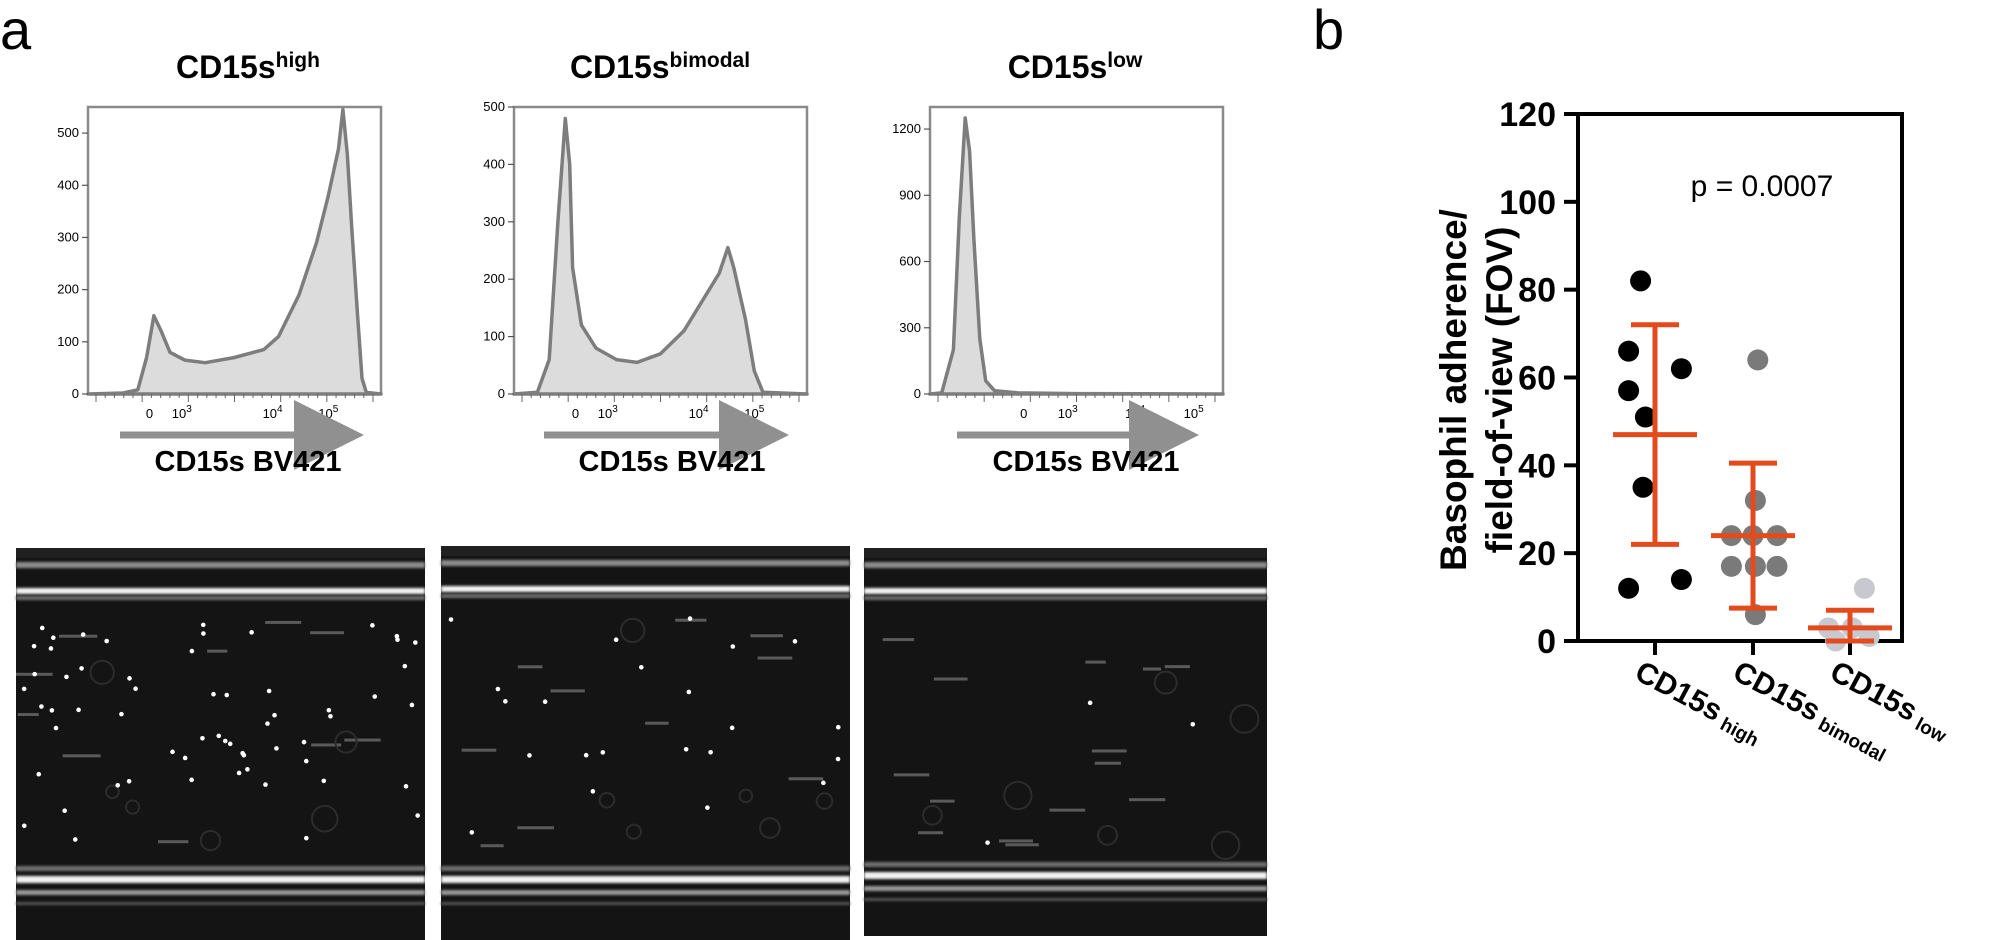 Image resolution: width=2000 pixels, height=940 pixels. Describe the element at coordinates (1537, 379) in the screenshot. I see `y-tick-label: 60` at that location.